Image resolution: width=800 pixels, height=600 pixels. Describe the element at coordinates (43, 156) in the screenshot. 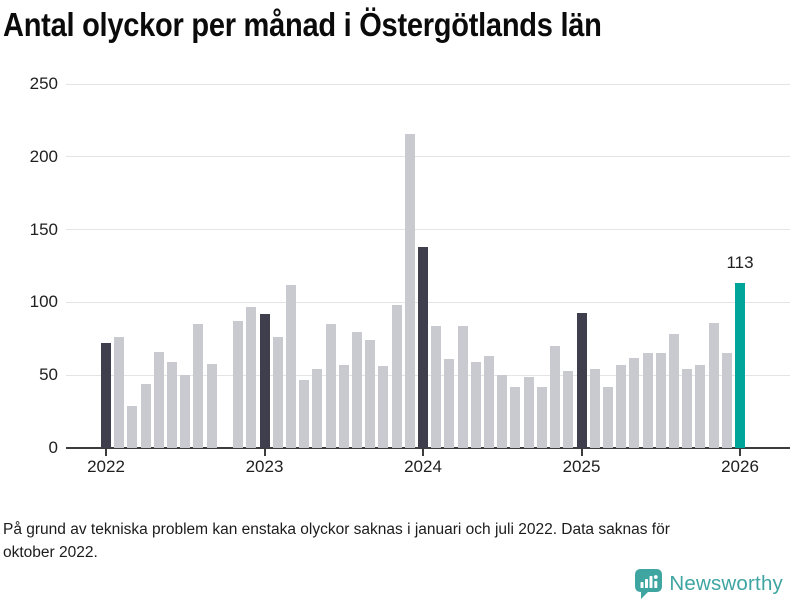

I see `y-axis-label: 200` at that location.